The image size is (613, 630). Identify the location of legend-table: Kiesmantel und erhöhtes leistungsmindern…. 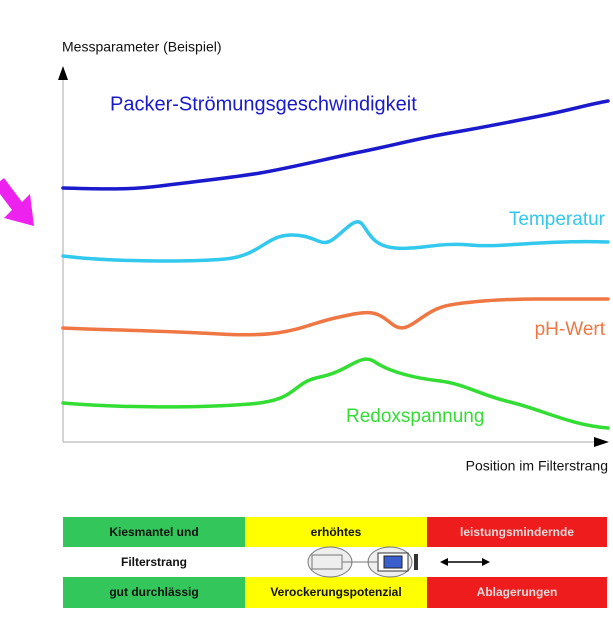
(335, 562).